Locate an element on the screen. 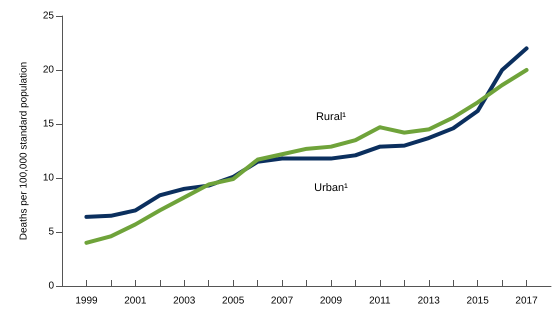 The image size is (560, 325). x-tick-label: 2015 is located at coordinates (478, 301).